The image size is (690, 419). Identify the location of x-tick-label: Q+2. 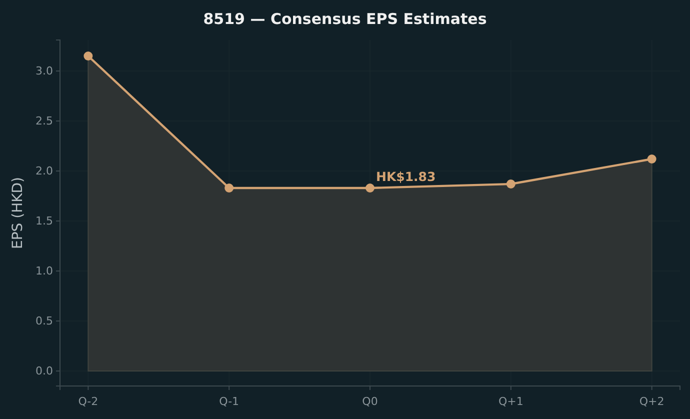
(651, 401).